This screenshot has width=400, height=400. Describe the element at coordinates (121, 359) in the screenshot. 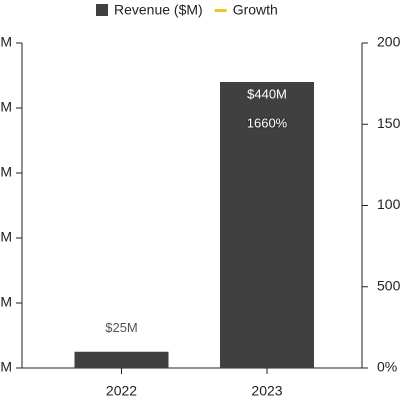

I see `bar` at that location.